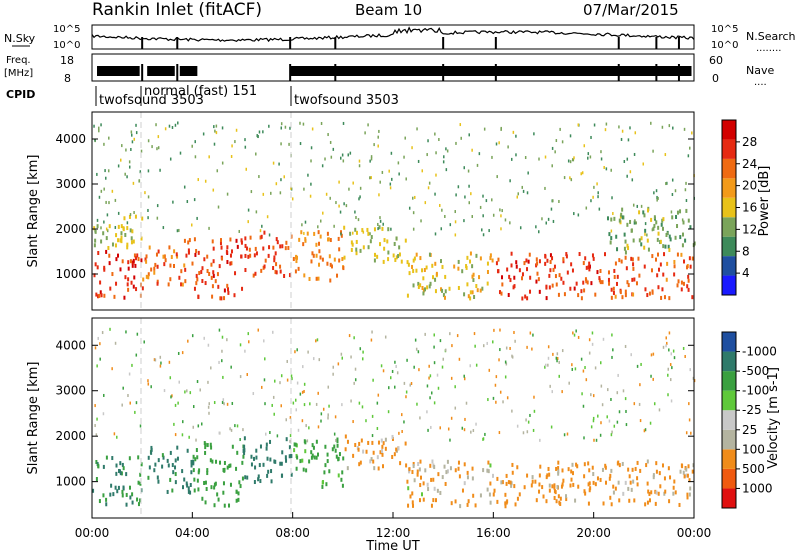 The image size is (800, 554). Describe the element at coordinates (20, 94) in the screenshot. I see `cpid-label: CPID` at that location.